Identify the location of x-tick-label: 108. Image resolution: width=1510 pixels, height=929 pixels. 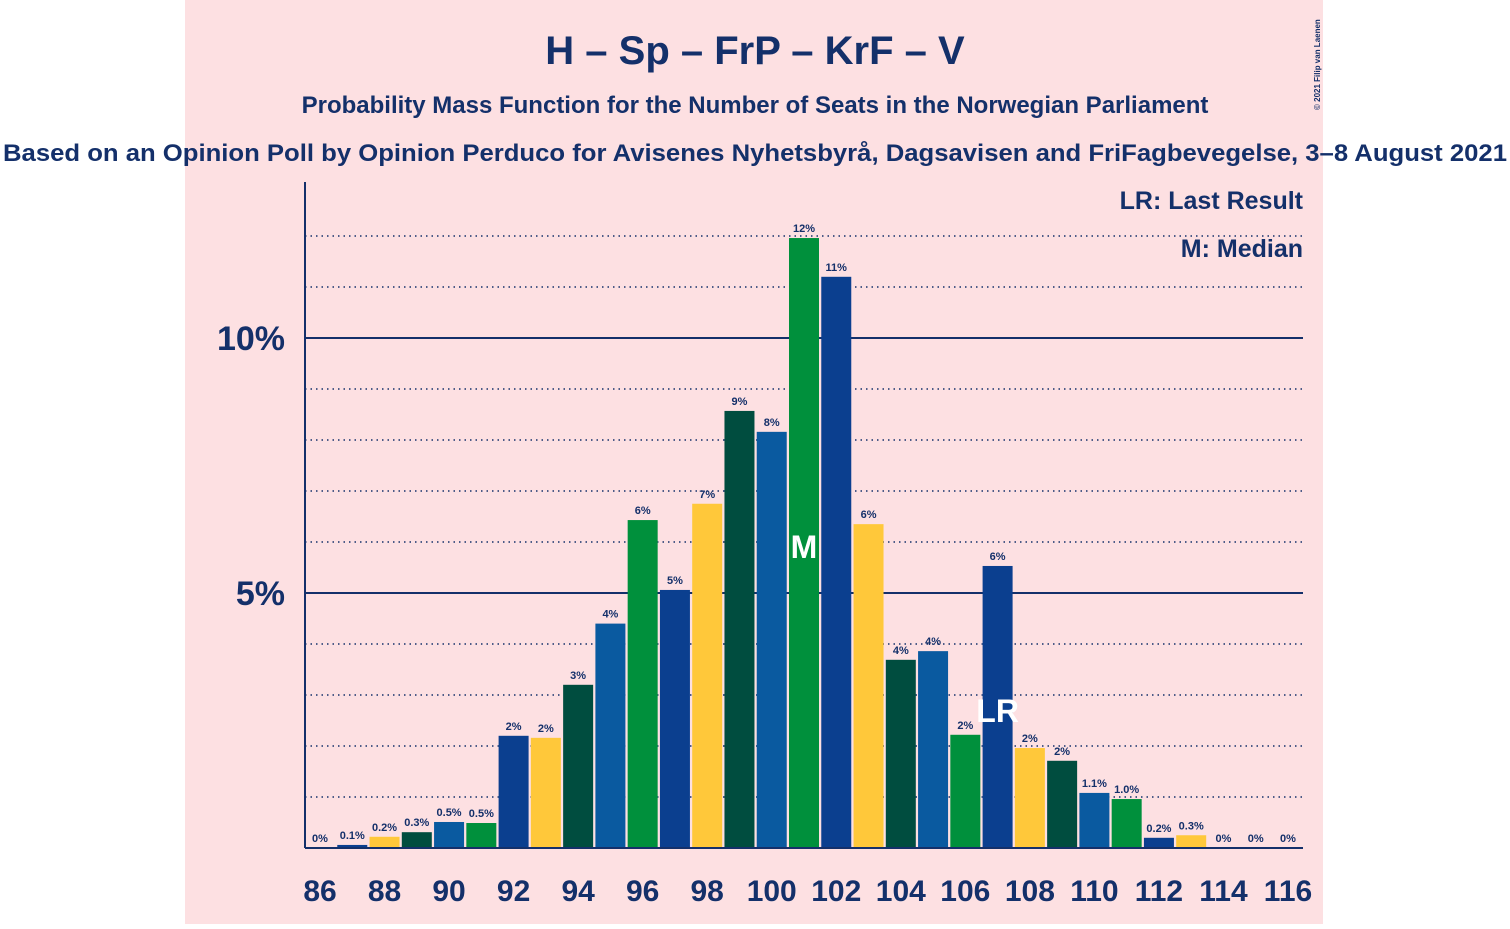
(1030, 891).